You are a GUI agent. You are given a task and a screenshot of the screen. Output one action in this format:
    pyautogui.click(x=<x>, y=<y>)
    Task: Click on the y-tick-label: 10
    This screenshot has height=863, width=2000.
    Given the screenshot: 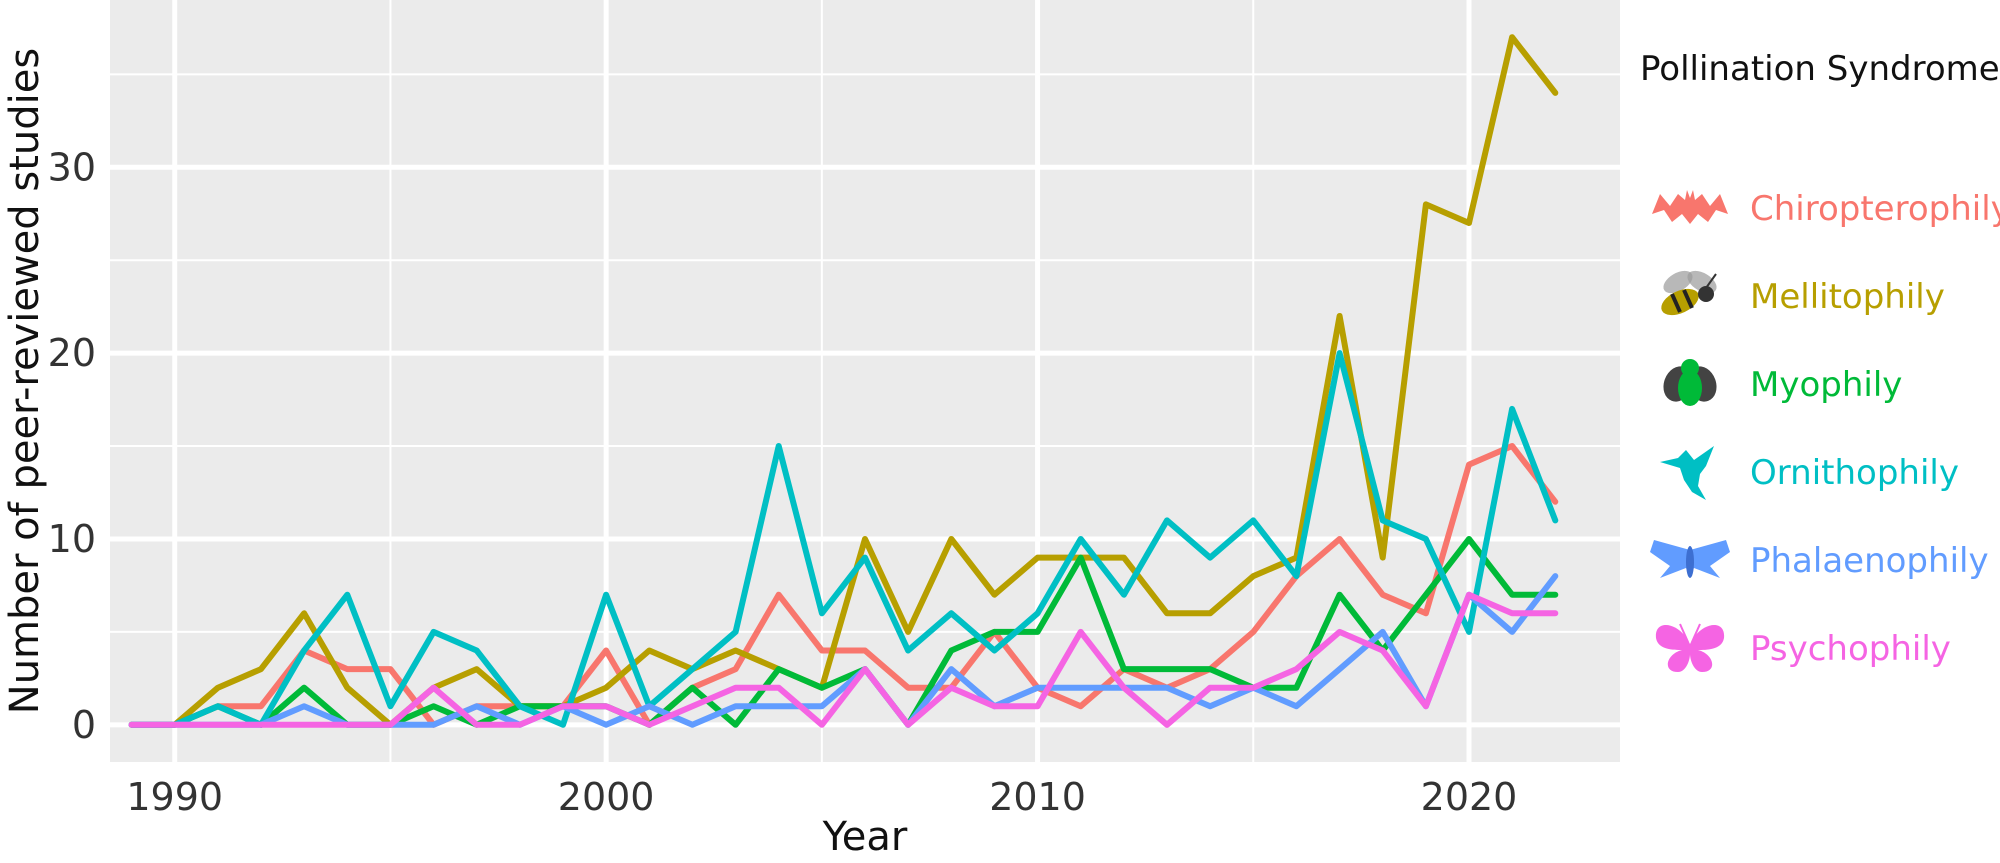 What is the action you would take?
    pyautogui.click(x=72, y=539)
    